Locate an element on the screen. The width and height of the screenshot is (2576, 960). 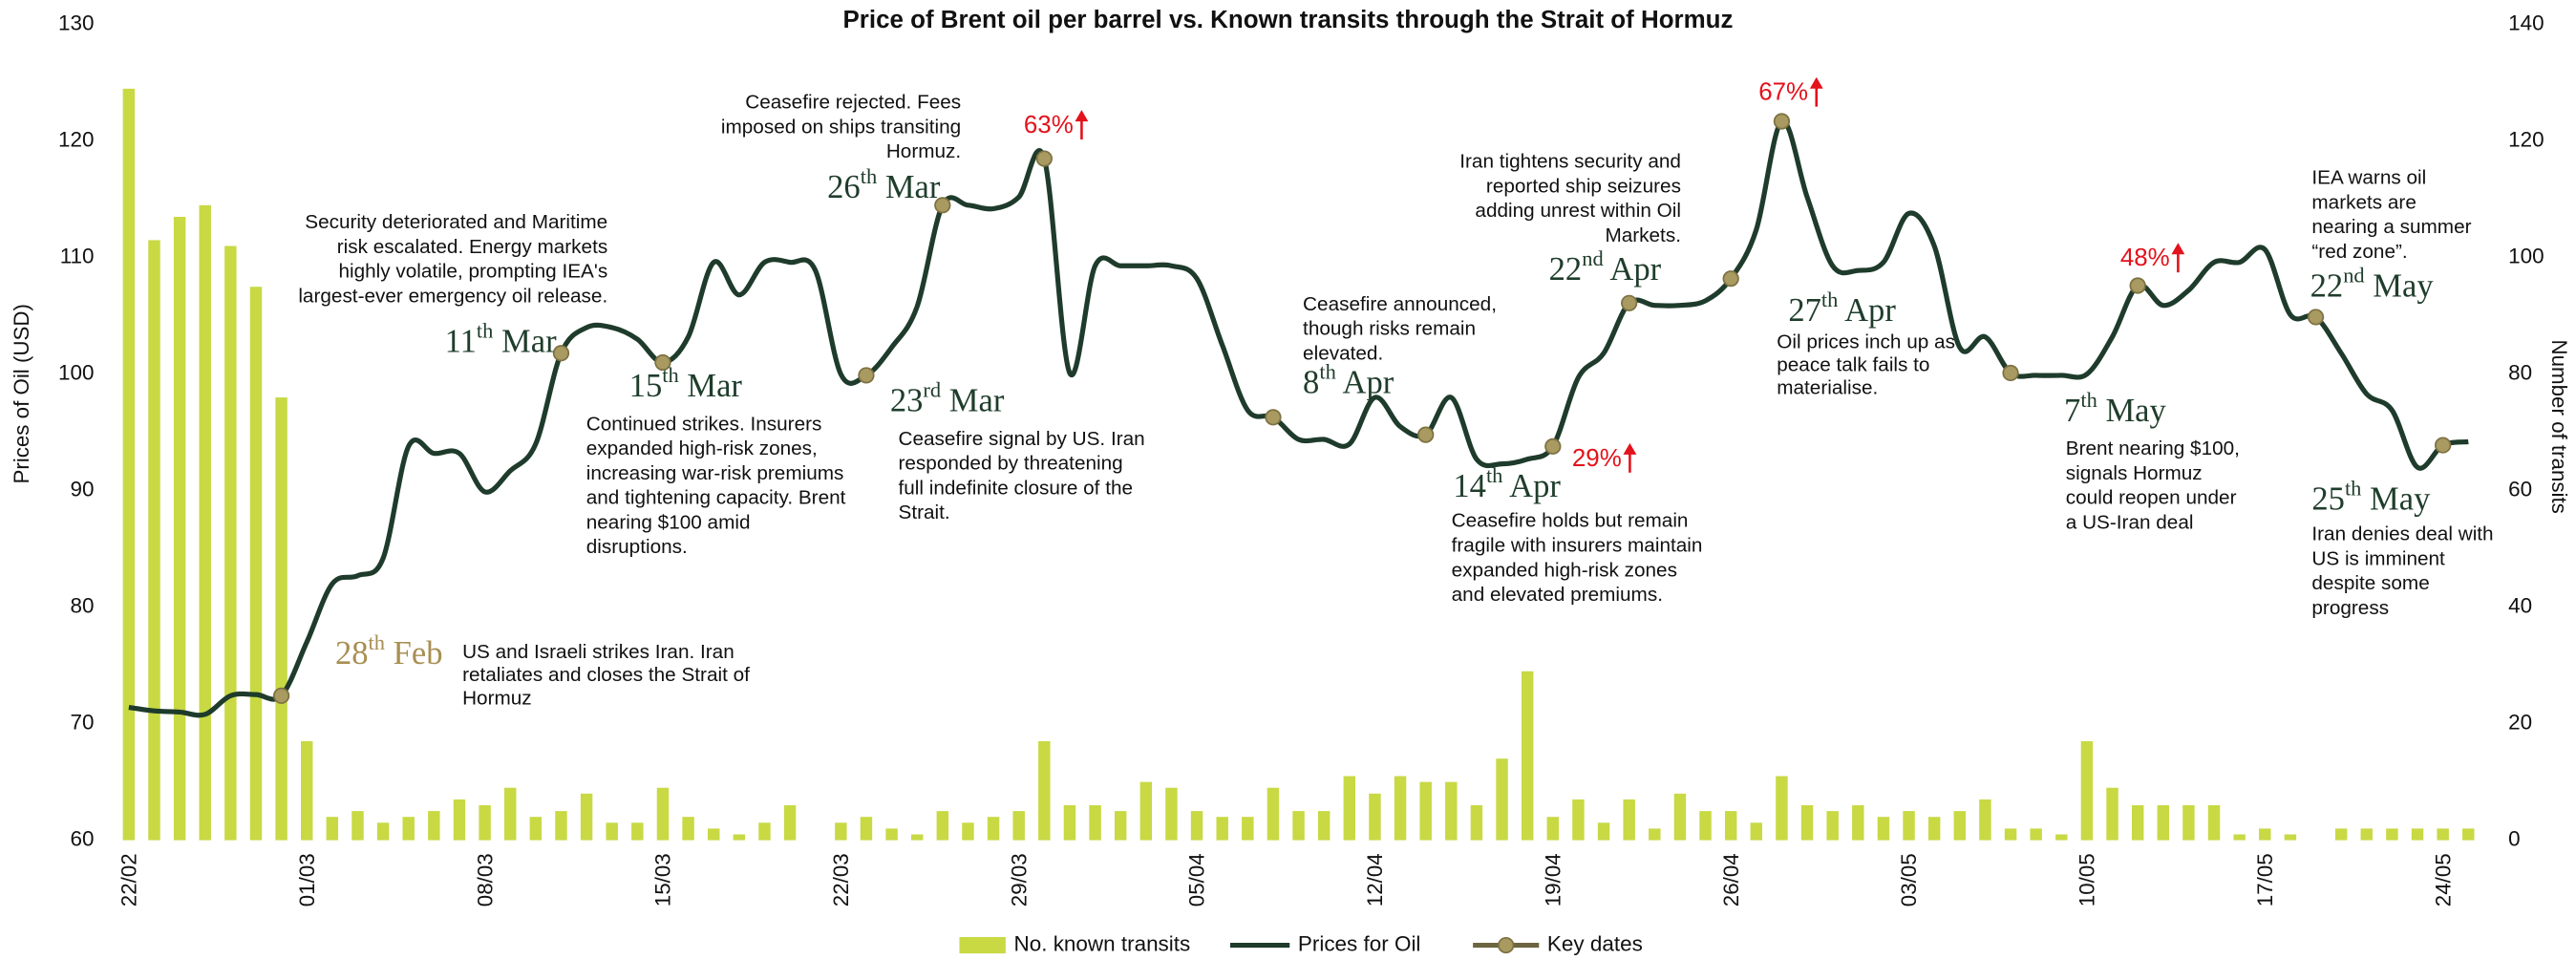
y-tick-label: 100 is located at coordinates (76, 373).